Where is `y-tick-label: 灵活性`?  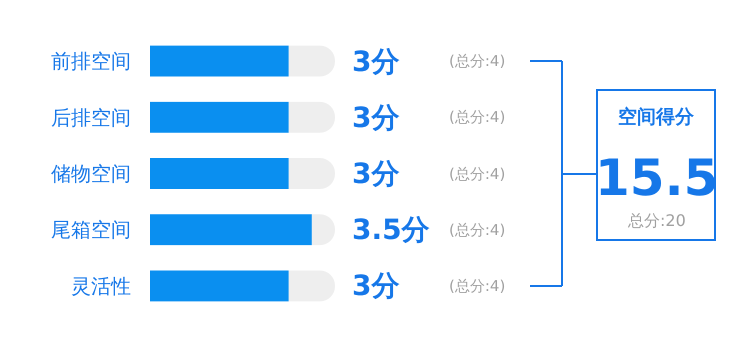 y-tick-label: 灵活性 is located at coordinates (101, 286).